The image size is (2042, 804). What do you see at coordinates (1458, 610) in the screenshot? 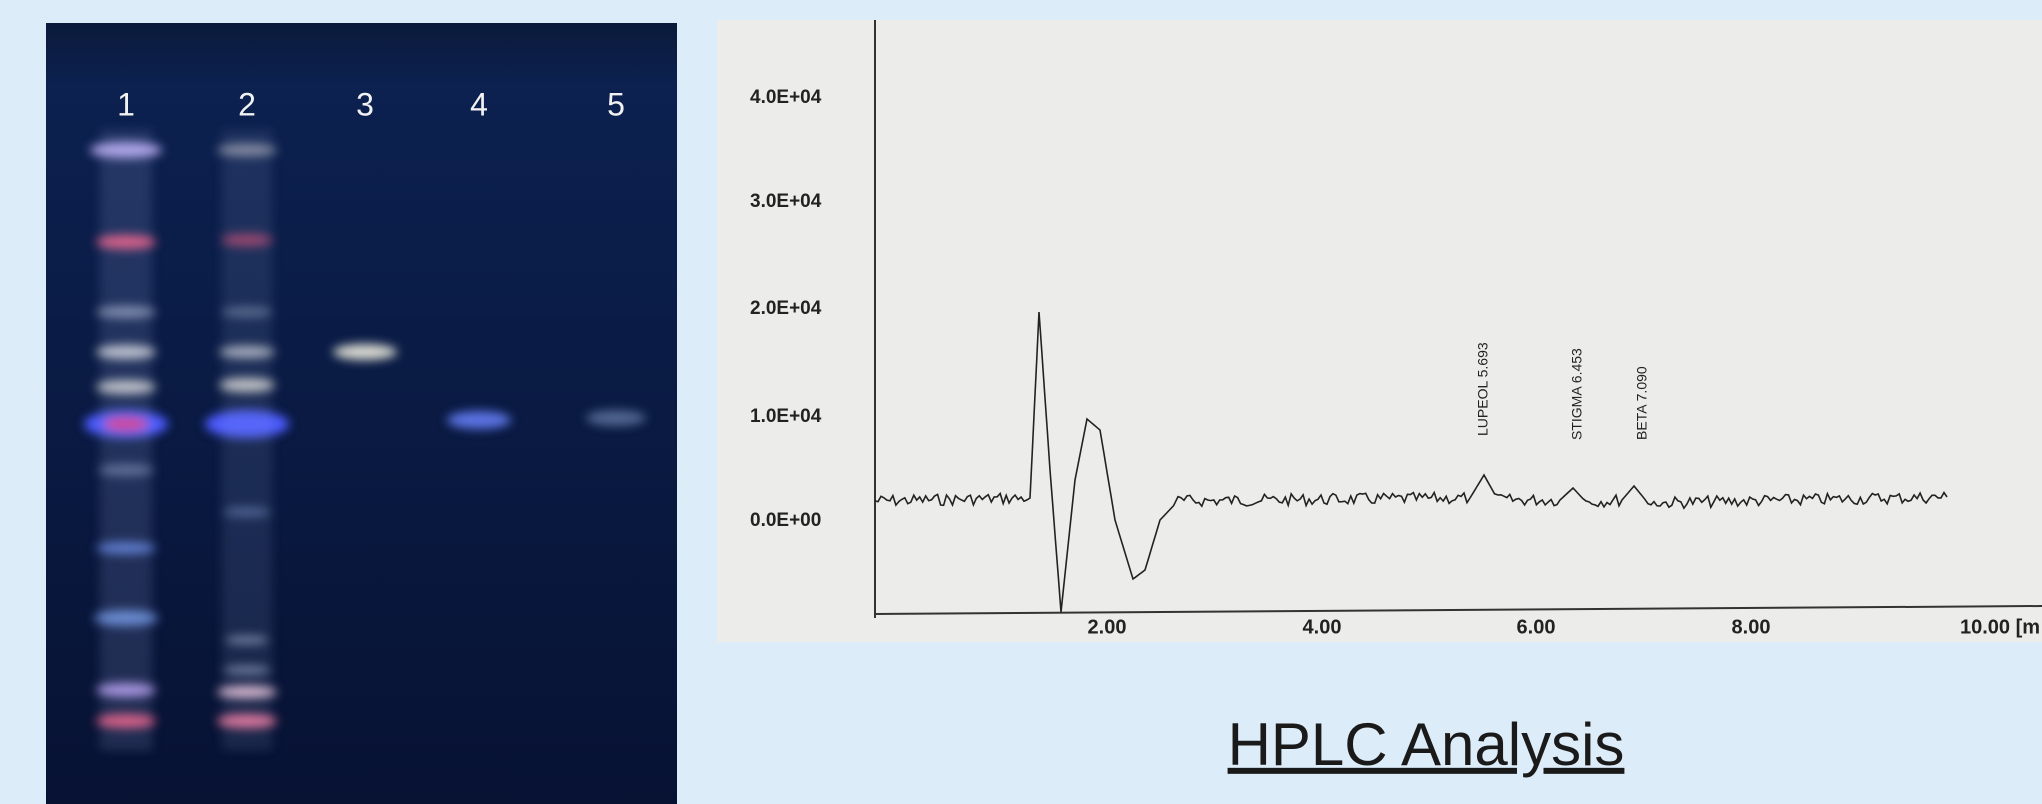
I see `x-axis` at bounding box center [1458, 610].